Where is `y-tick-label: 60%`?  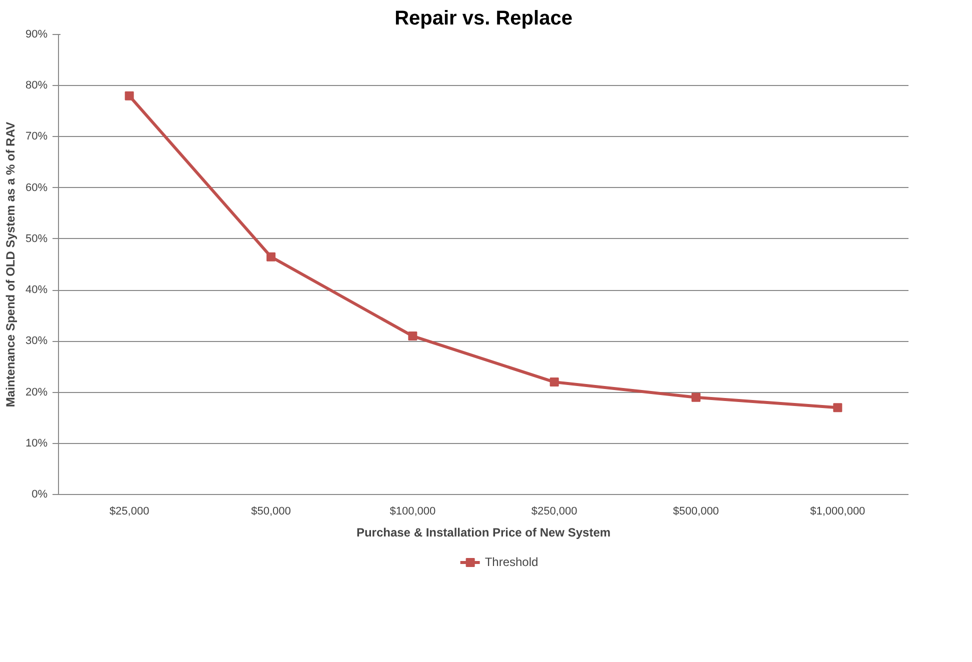 y-tick-label: 60% is located at coordinates (36, 188).